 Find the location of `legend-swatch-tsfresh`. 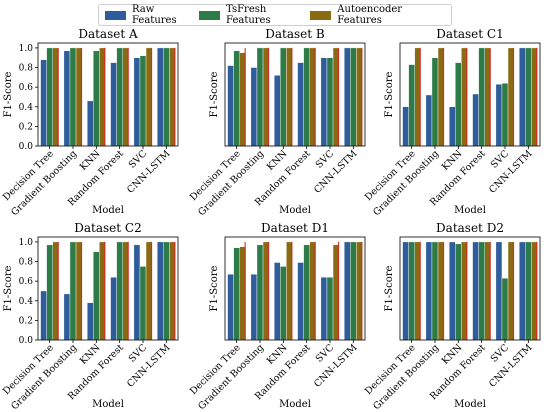

legend-swatch-tsfresh is located at coordinates (210, 15).